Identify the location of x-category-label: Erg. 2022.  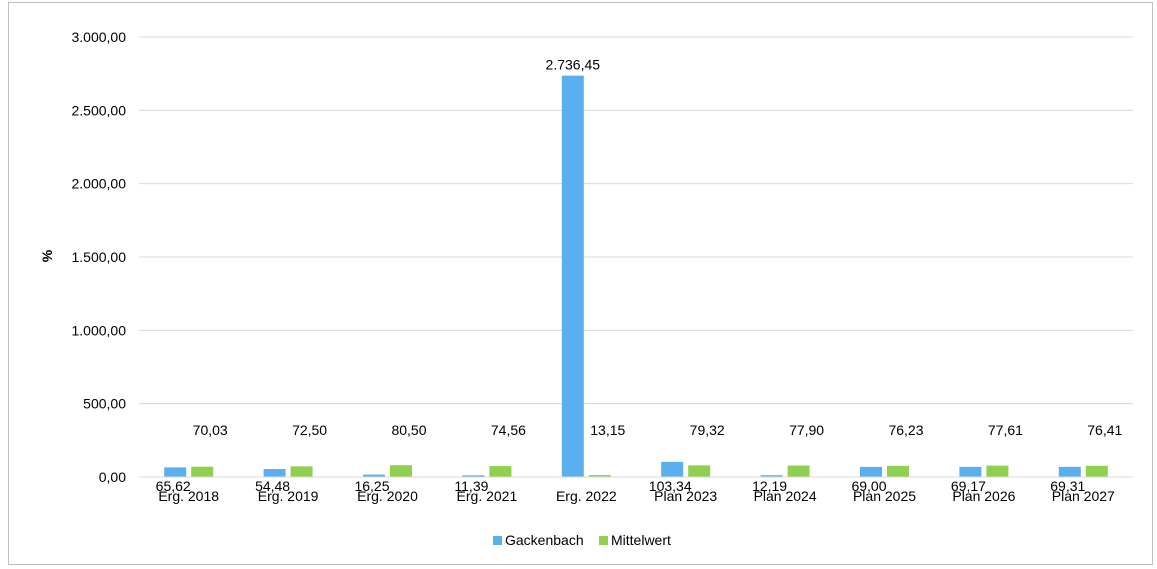
(586, 496).